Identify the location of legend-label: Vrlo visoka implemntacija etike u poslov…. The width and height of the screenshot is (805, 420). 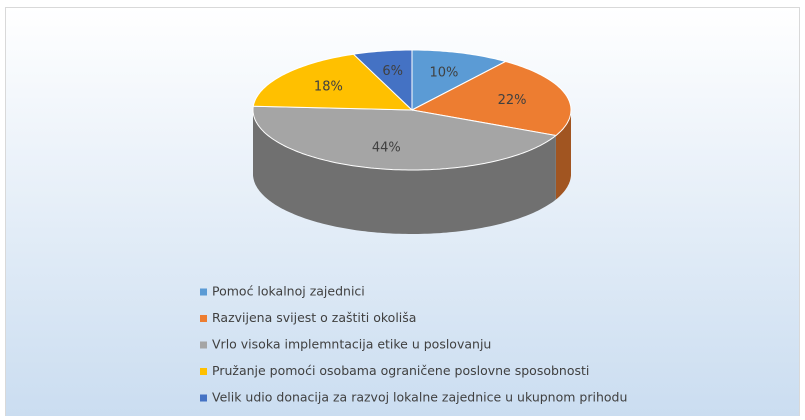
(351, 344).